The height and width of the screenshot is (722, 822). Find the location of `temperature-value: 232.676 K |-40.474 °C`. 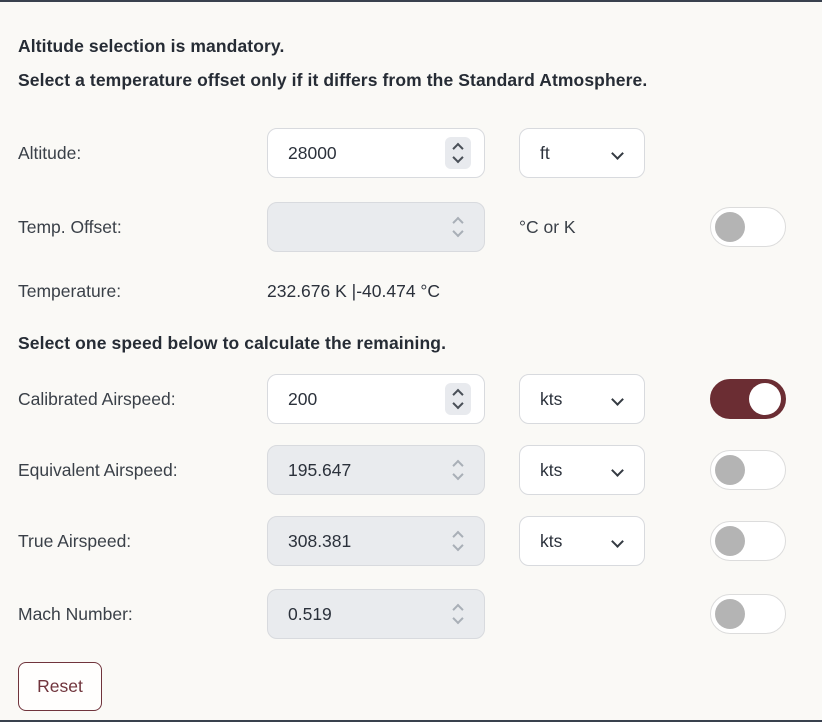

temperature-value: 232.676 K |-40.474 °C is located at coordinates (354, 291).